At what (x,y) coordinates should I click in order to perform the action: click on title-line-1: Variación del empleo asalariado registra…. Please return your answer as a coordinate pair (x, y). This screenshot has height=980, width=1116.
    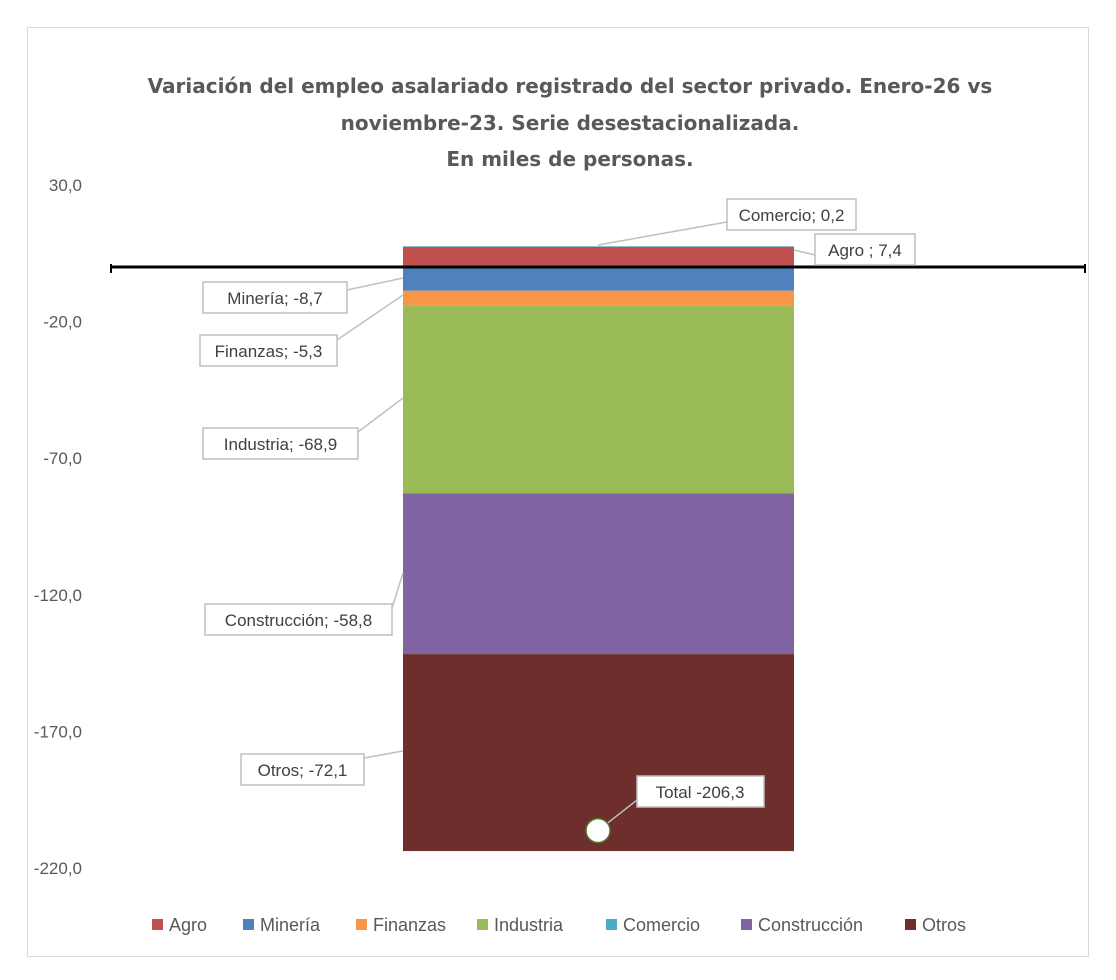
    Looking at the image, I should click on (570, 86).